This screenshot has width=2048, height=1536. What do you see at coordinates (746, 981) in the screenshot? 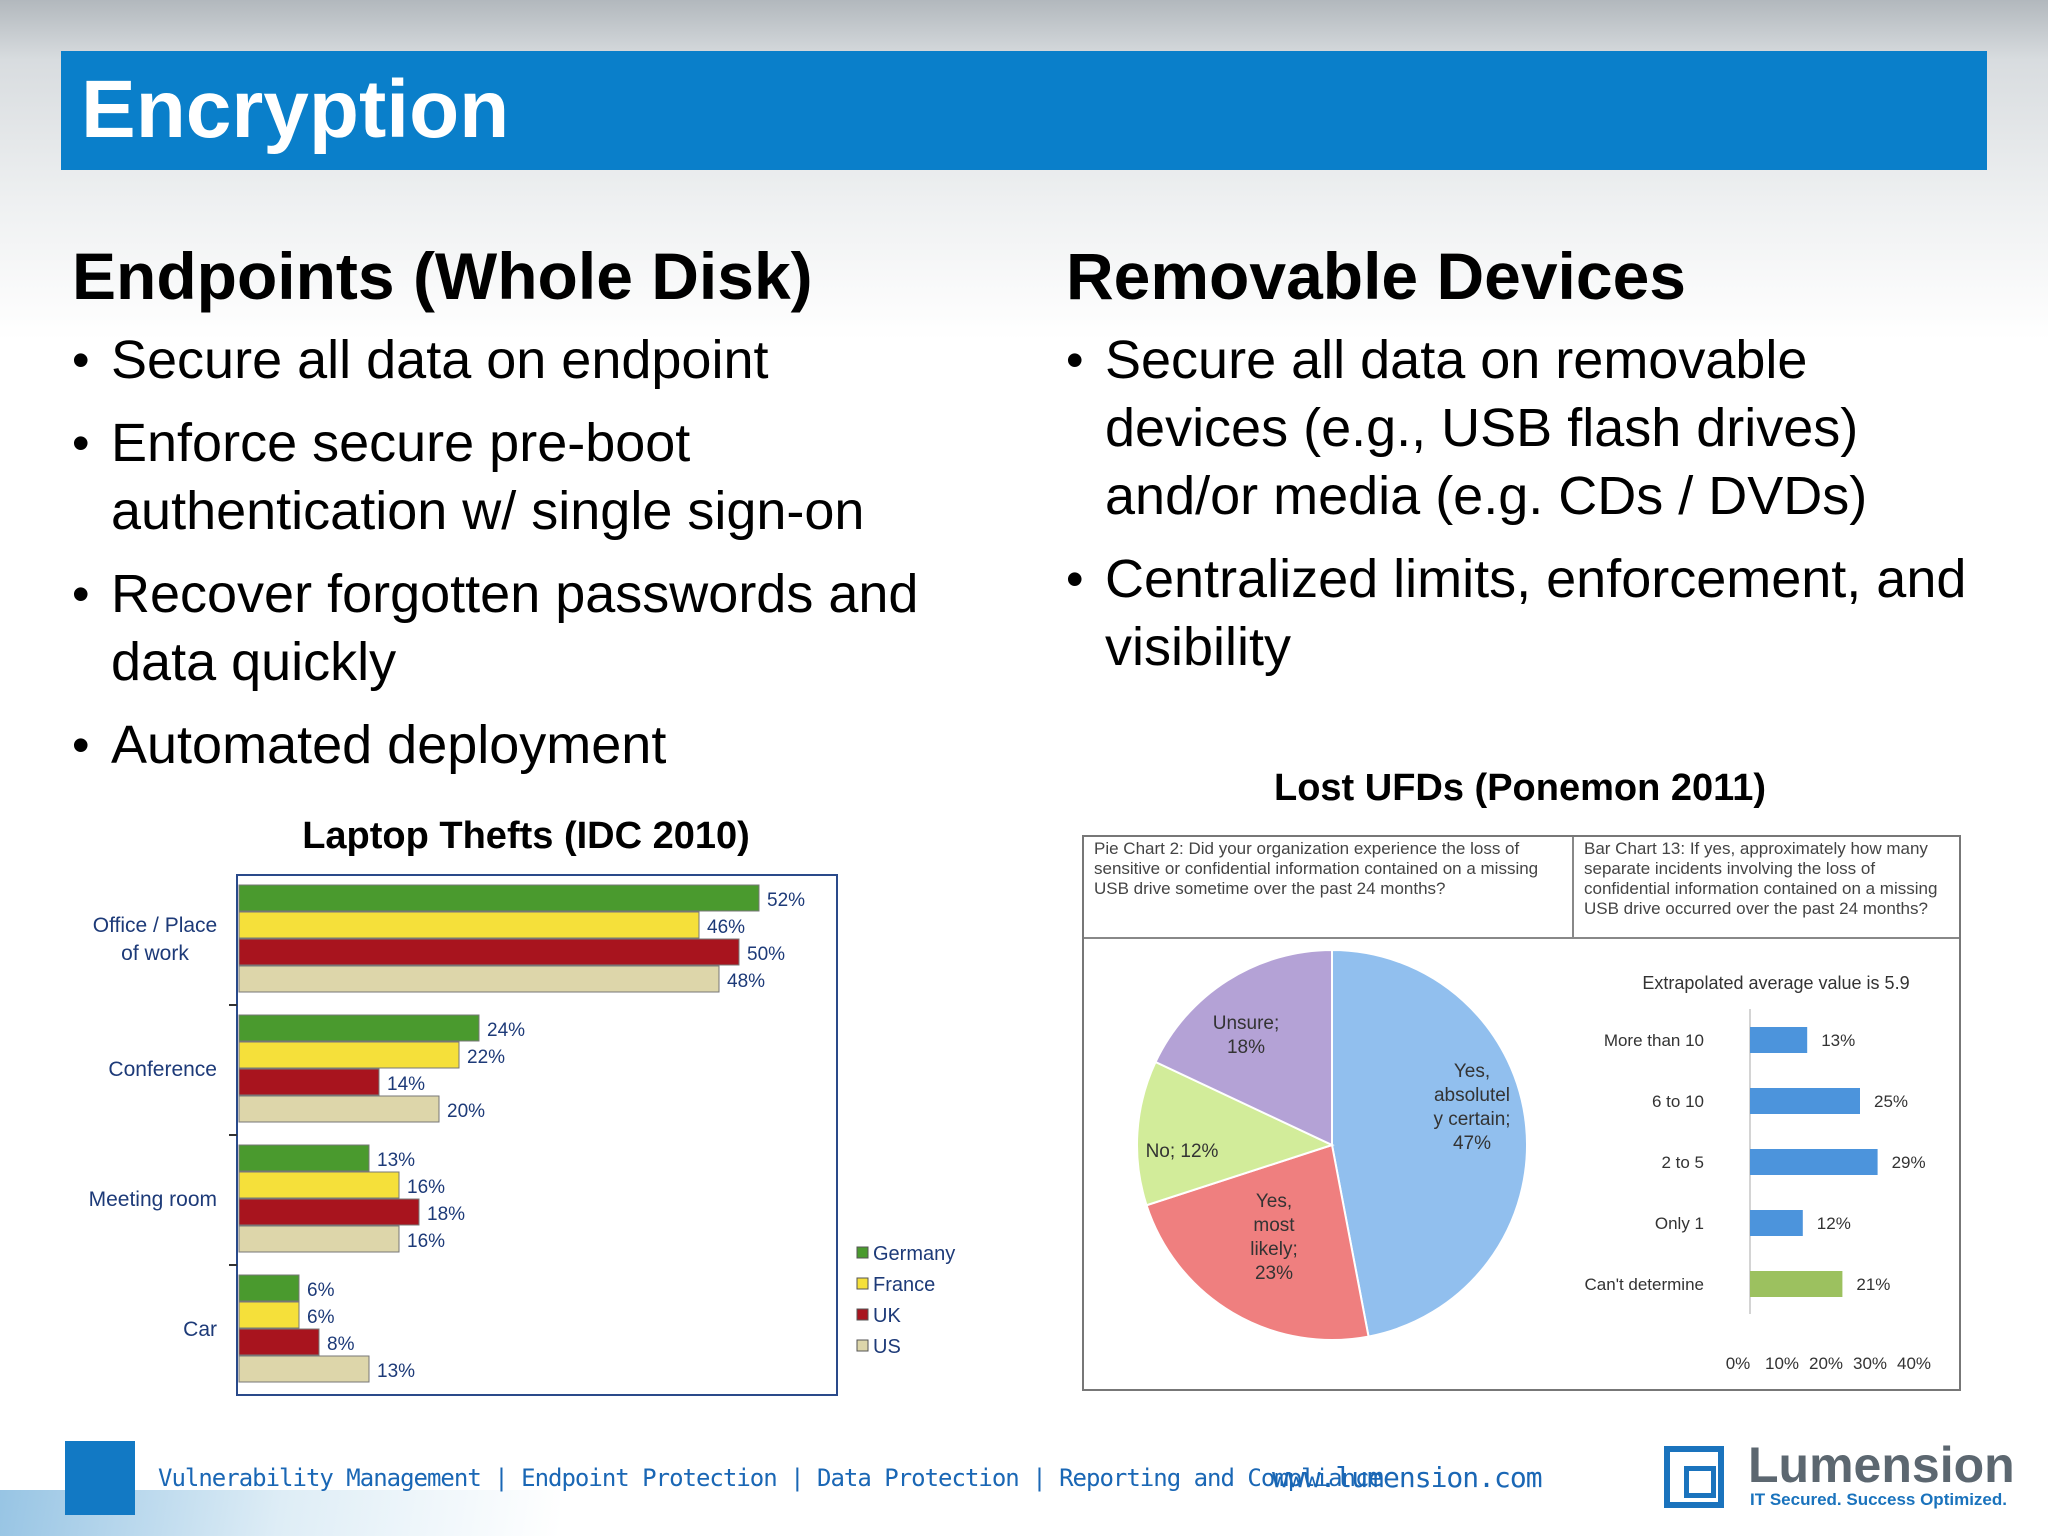
I see `laptop-bar-value-label: 48%` at bounding box center [746, 981].